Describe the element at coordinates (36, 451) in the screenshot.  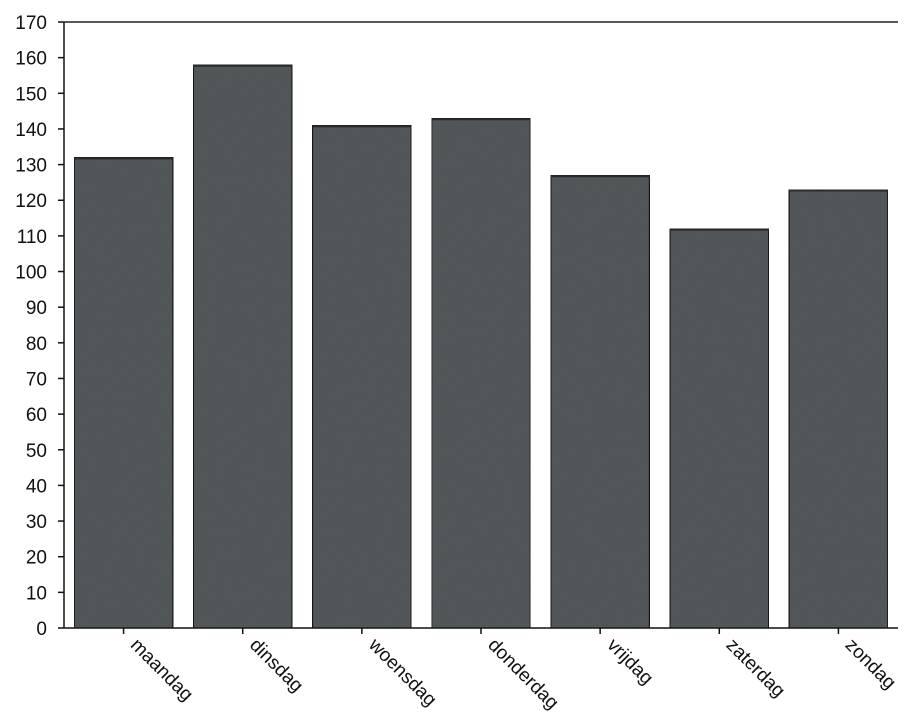
I see `y-tick-label: 50` at that location.